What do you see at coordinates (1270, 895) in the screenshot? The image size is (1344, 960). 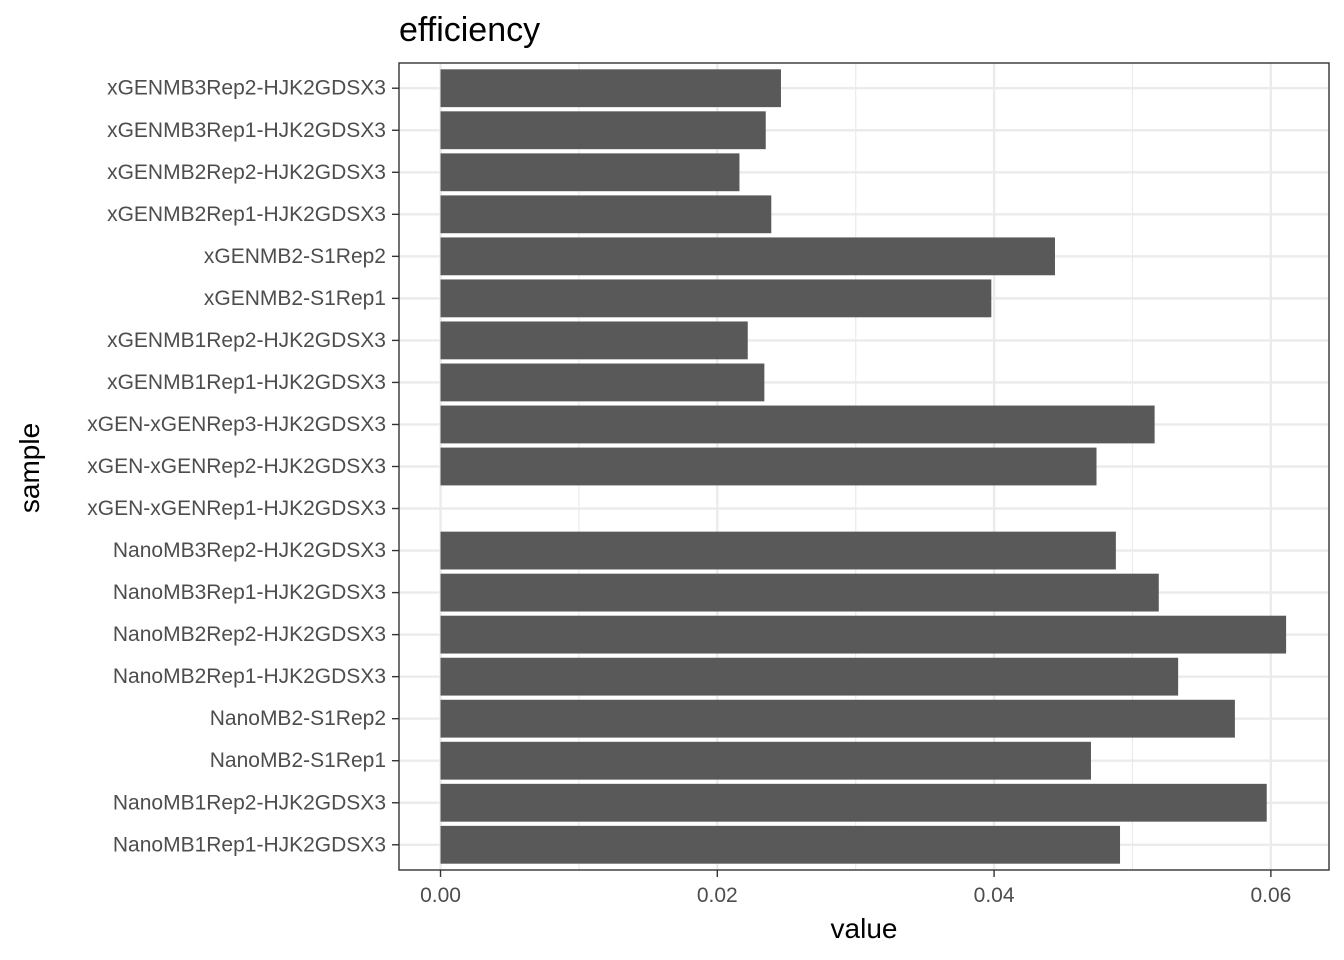 I see `x-tick-label: 0.06` at bounding box center [1270, 895].